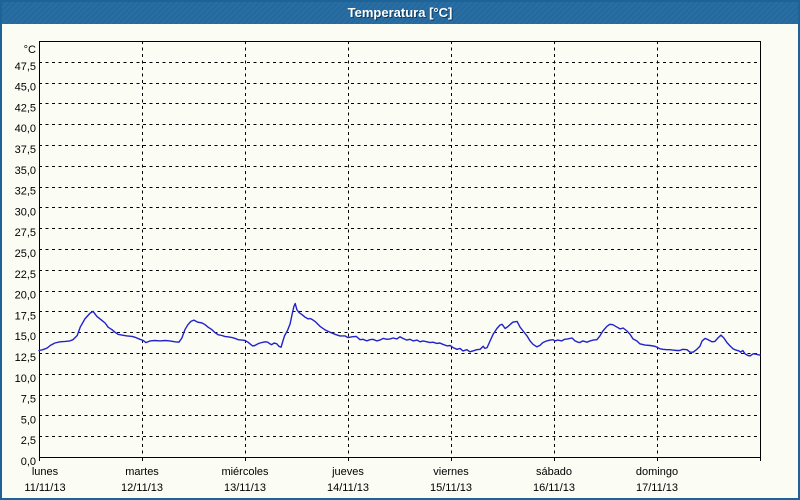  Describe the element at coordinates (25, 316) in the screenshot. I see `y-tick-label: 17,5` at that location.